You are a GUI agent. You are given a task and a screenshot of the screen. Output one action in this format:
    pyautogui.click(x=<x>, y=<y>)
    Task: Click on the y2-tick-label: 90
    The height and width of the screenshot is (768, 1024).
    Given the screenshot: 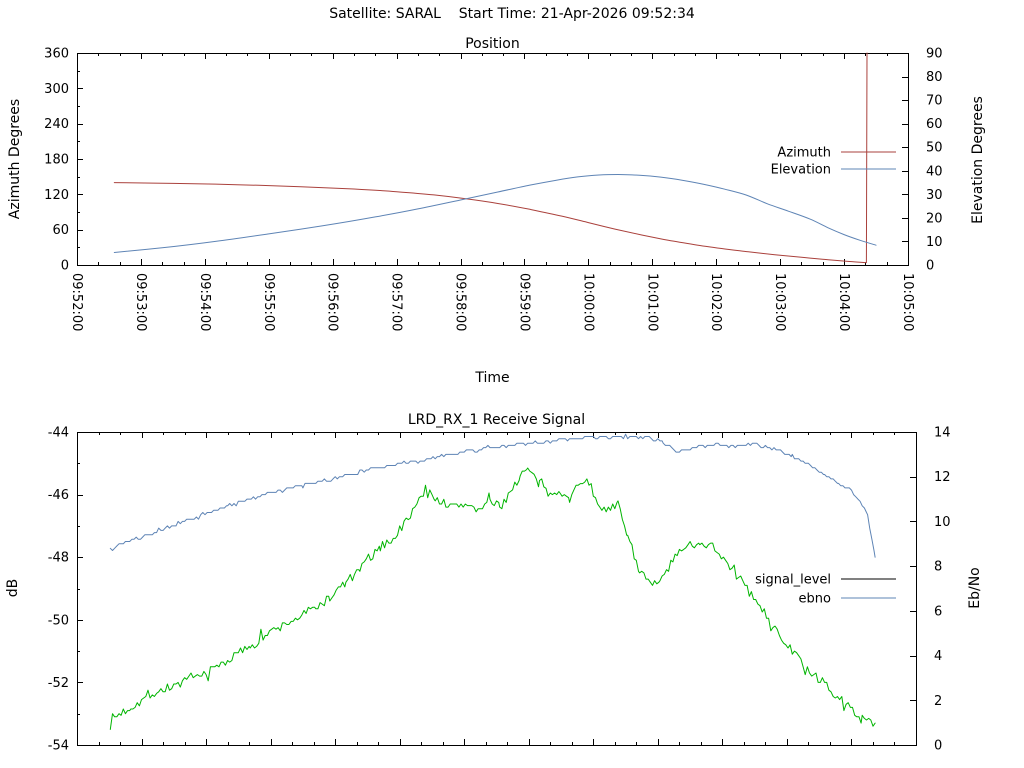 What is the action you would take?
    pyautogui.click(x=934, y=54)
    